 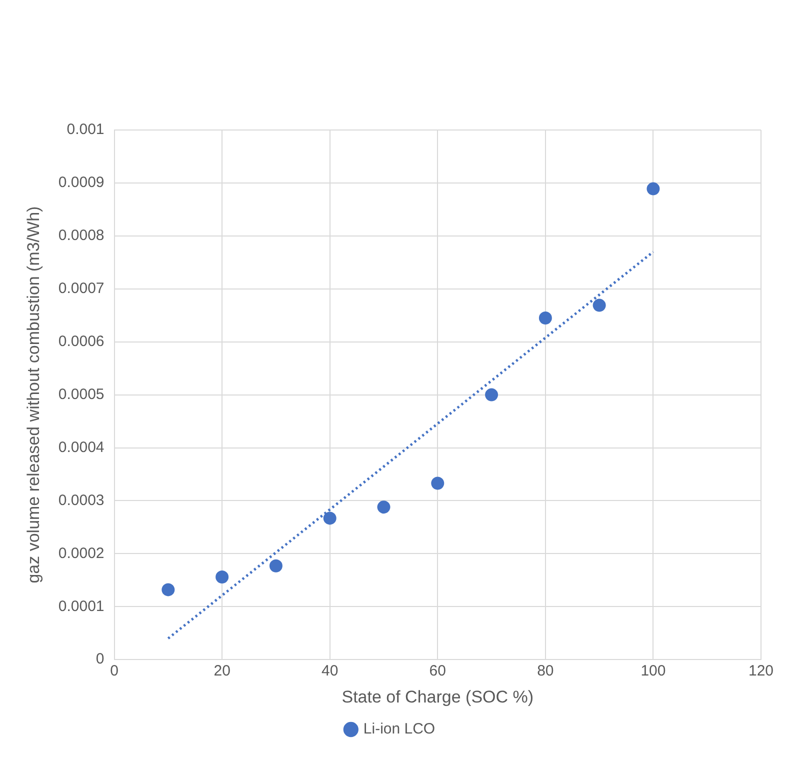 I want to click on legend-label: Li-ion LCO, so click(x=399, y=729).